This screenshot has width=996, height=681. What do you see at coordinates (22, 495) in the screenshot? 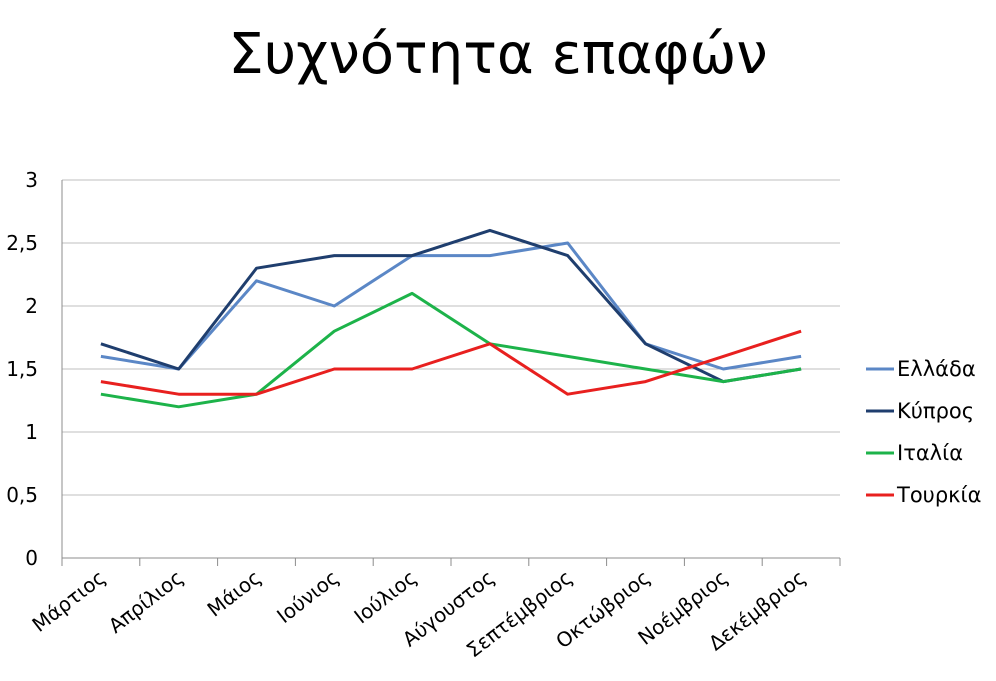
I see `y-tick-label: 0,5` at bounding box center [22, 495].